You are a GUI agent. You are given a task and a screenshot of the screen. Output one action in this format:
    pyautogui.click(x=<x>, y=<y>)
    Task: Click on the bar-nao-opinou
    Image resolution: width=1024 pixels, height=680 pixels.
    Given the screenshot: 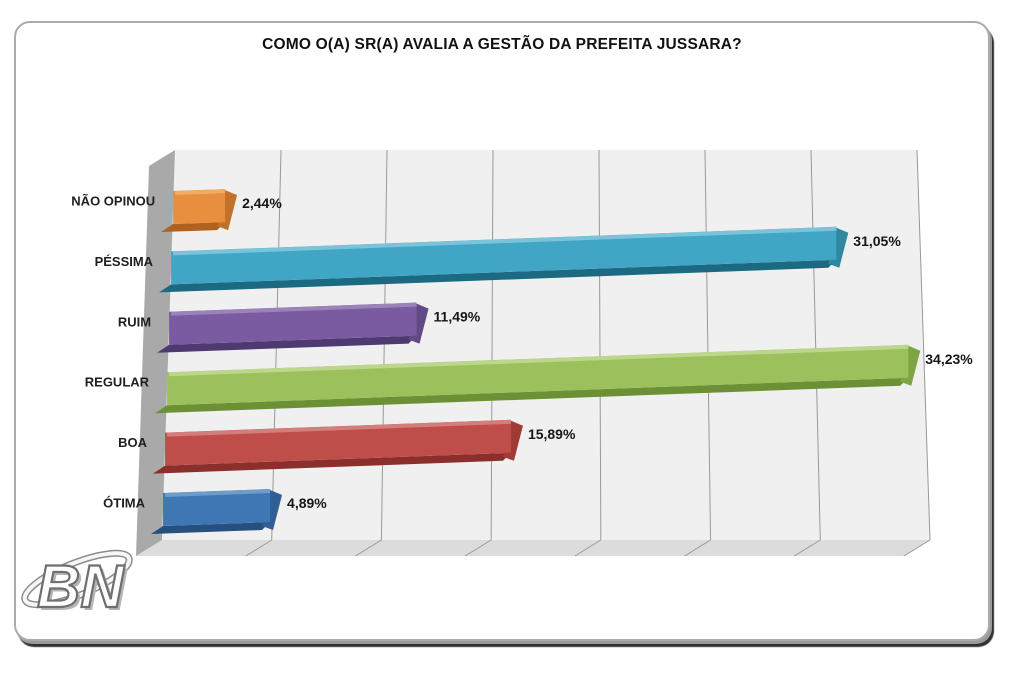 What is the action you would take?
    pyautogui.click(x=199, y=210)
    